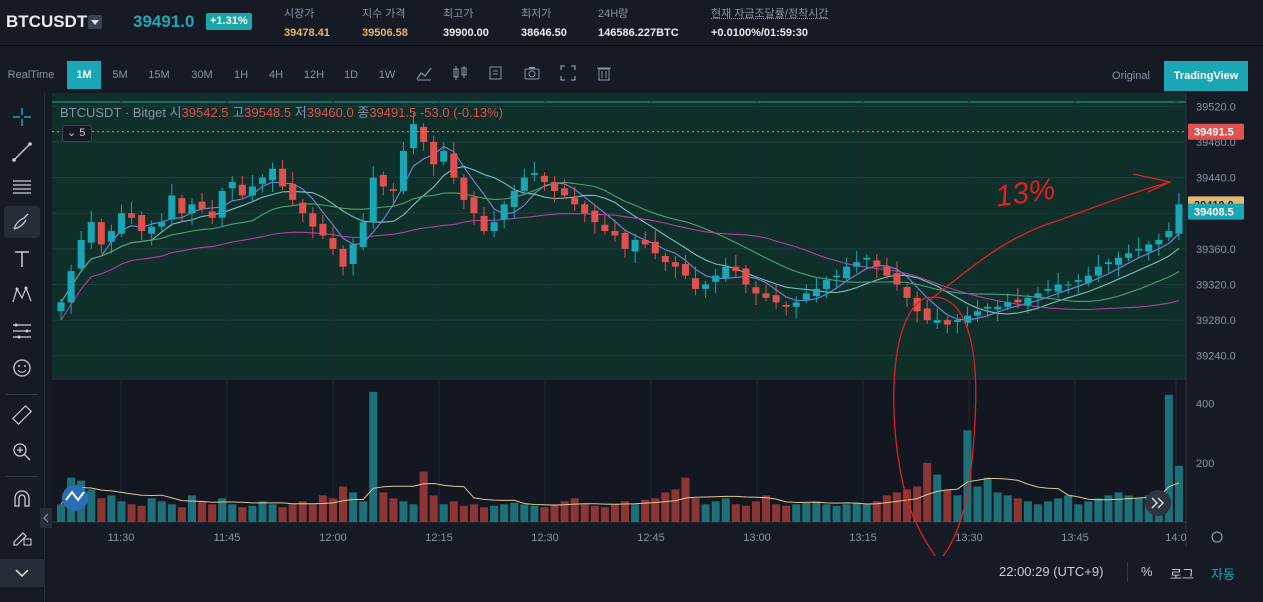 The width and height of the screenshot is (1263, 602). What do you see at coordinates (22, 117) in the screenshot?
I see `crosshair-icon` at bounding box center [22, 117].